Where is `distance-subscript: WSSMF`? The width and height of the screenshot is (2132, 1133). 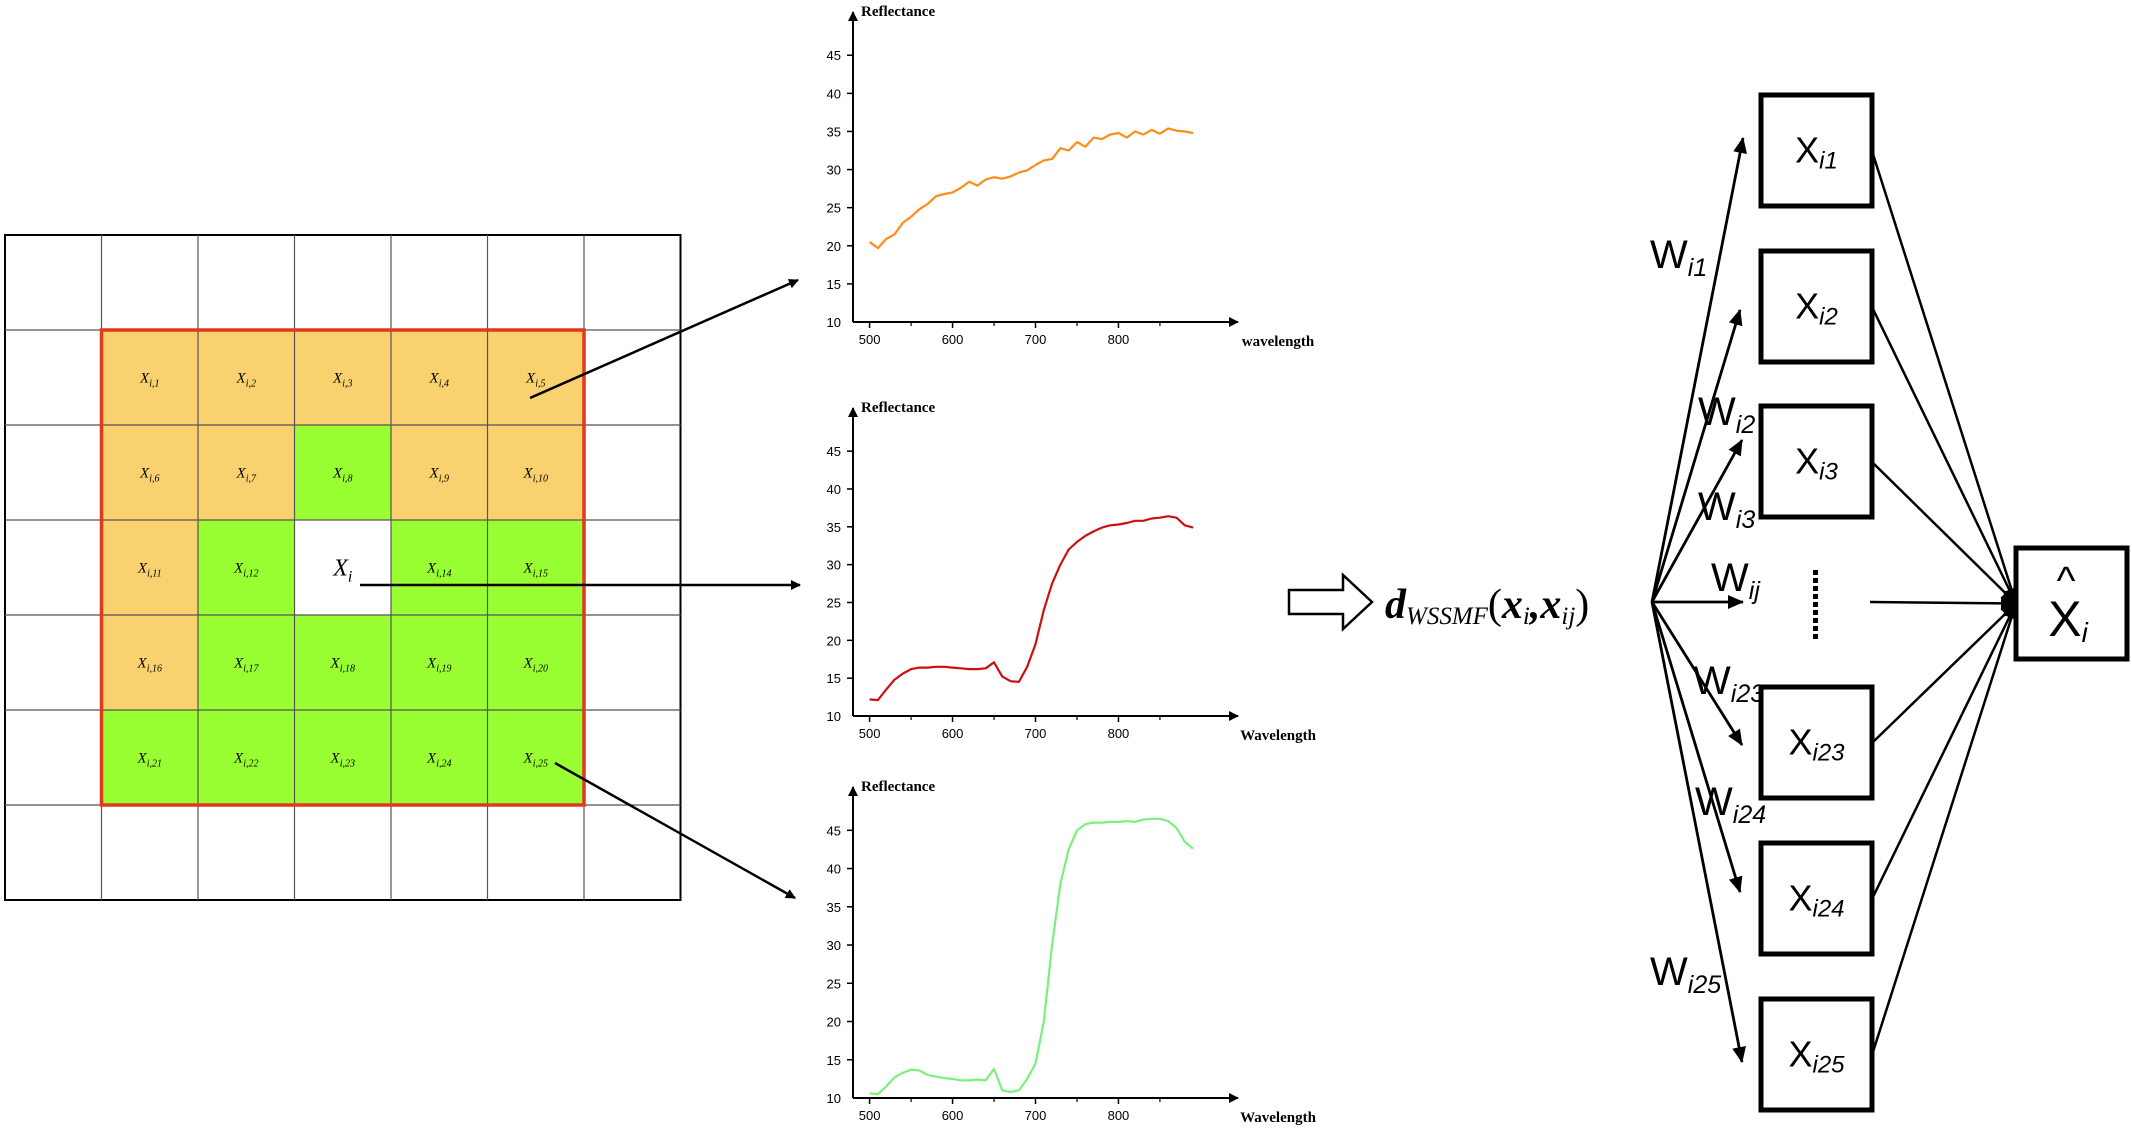 distance-subscript: WSSMF is located at coordinates (1447, 616).